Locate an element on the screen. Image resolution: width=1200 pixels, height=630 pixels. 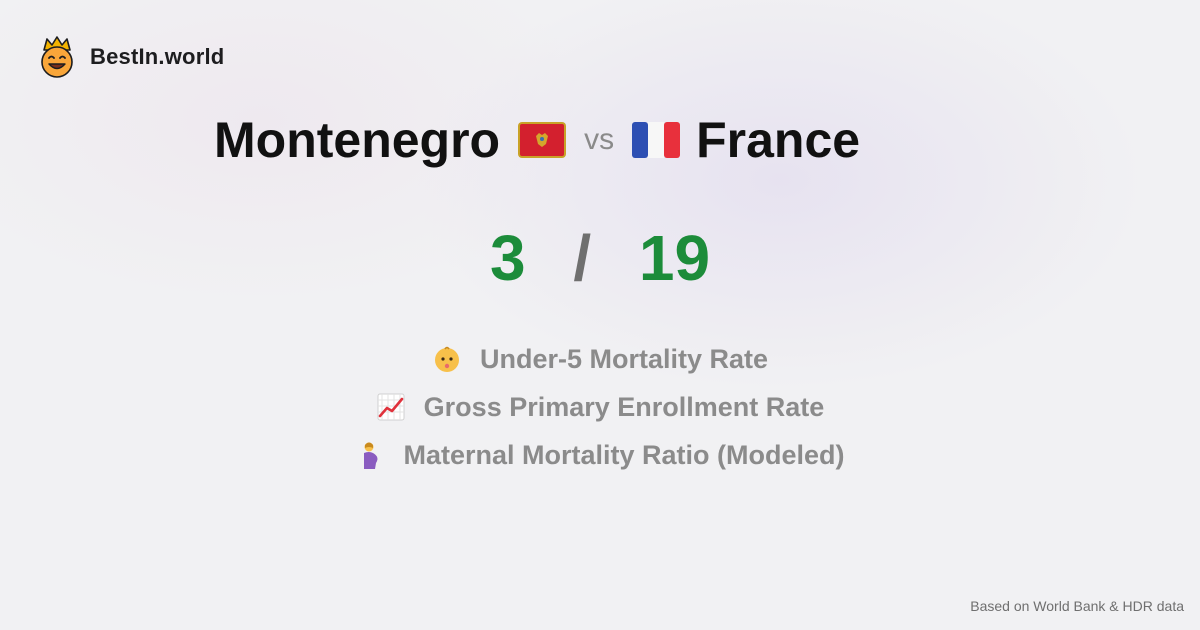
brand: BestIn.world is located at coordinates (131, 57).